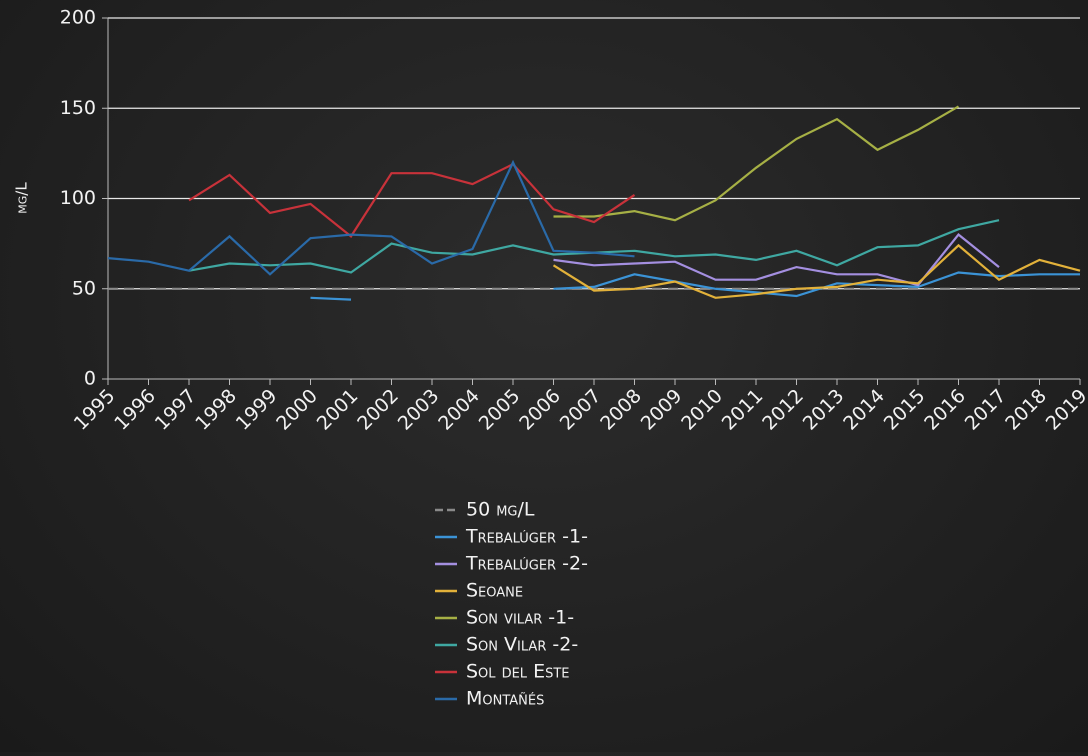 This screenshot has height=756, width=1088. Describe the element at coordinates (505, 699) in the screenshot. I see `legend-label: Montañés` at that location.